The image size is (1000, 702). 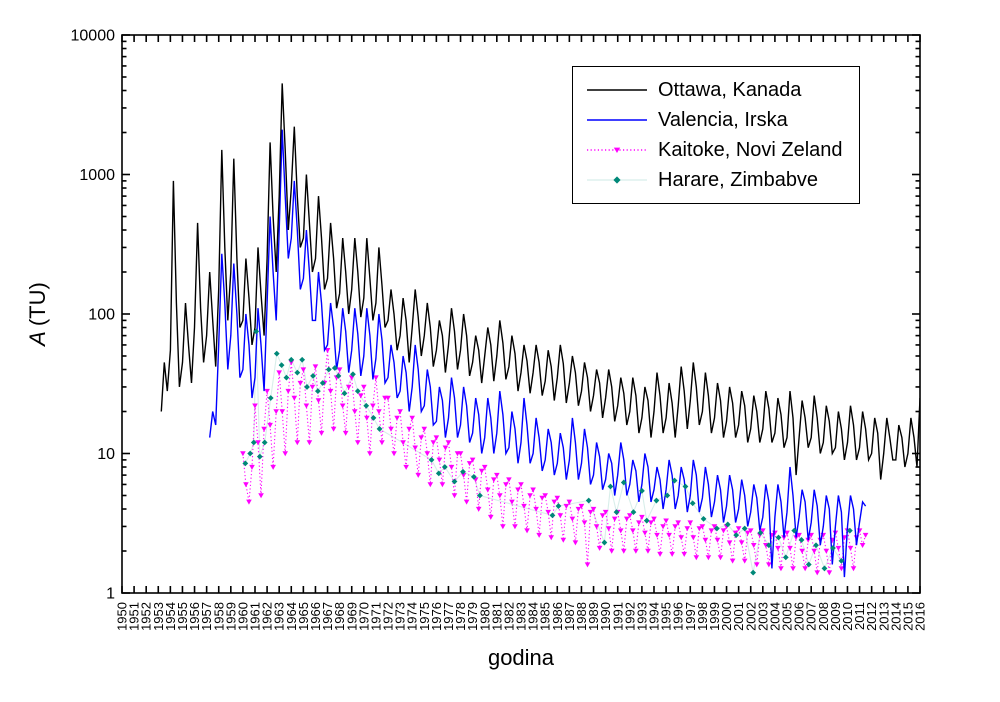 I want to click on x-tick-label-1966: 1966, so click(x=315, y=616).